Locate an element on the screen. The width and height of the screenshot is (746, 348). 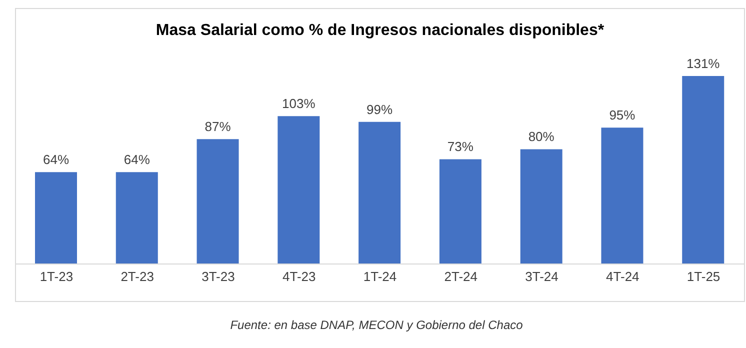
x-tick-label: 3T-23 is located at coordinates (218, 276).